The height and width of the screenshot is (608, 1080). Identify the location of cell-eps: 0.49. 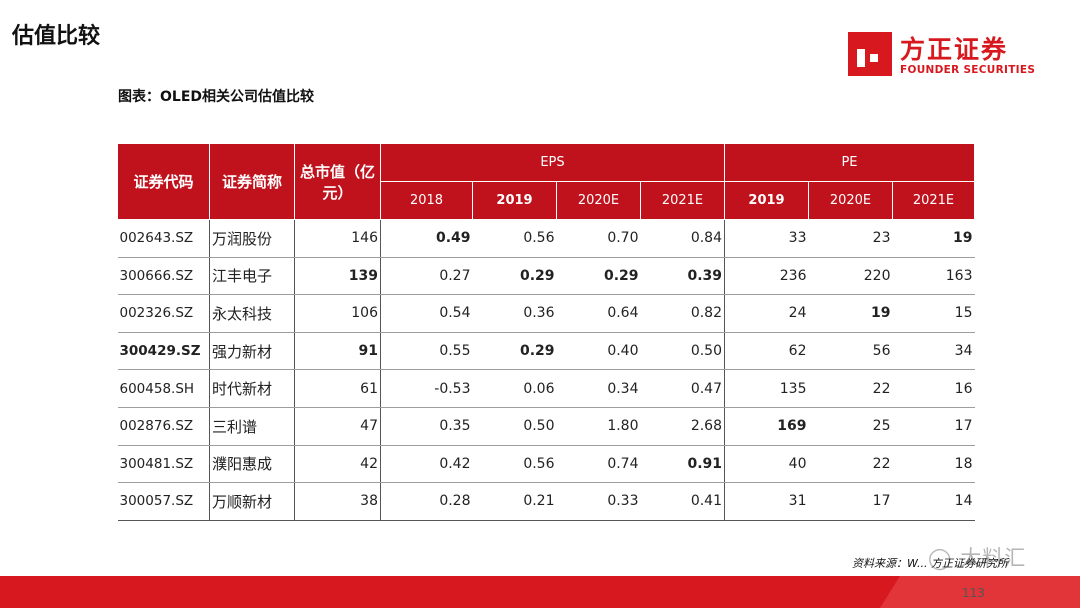
(426, 238).